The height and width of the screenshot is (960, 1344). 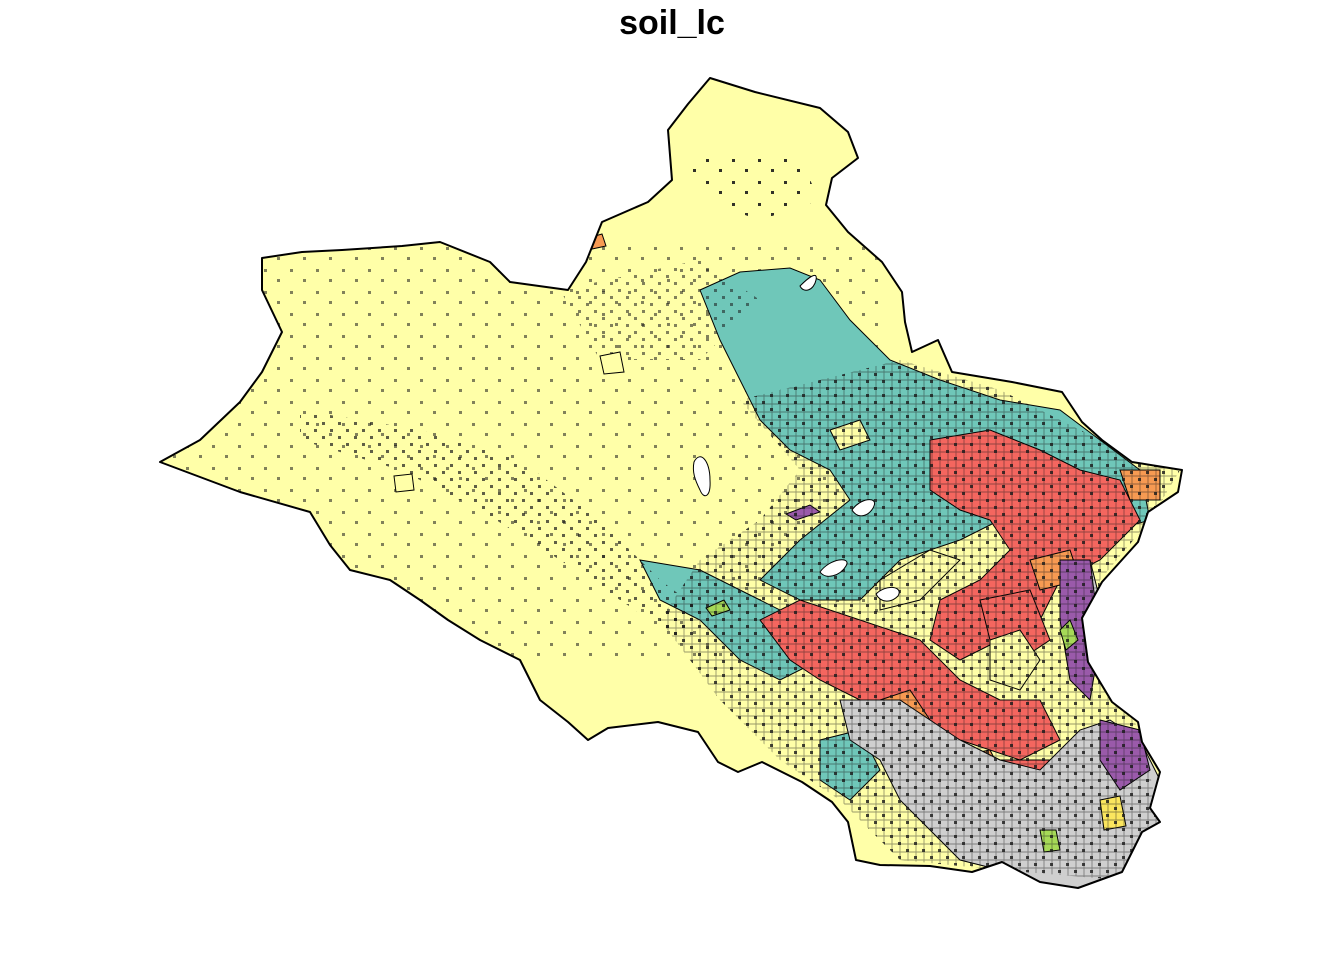 I want to click on dotted-north, so click(x=750, y=185).